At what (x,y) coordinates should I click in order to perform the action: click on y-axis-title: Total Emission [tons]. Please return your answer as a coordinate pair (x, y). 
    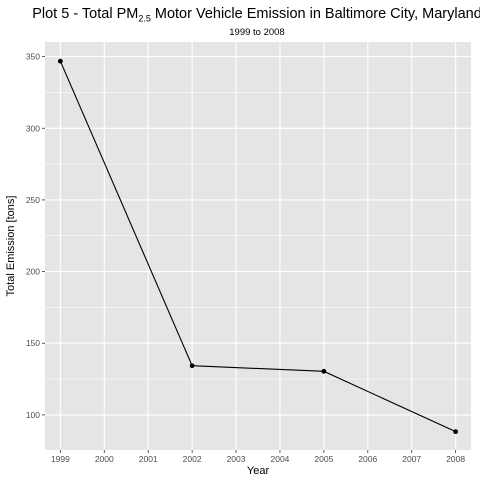
    Looking at the image, I should click on (11, 246).